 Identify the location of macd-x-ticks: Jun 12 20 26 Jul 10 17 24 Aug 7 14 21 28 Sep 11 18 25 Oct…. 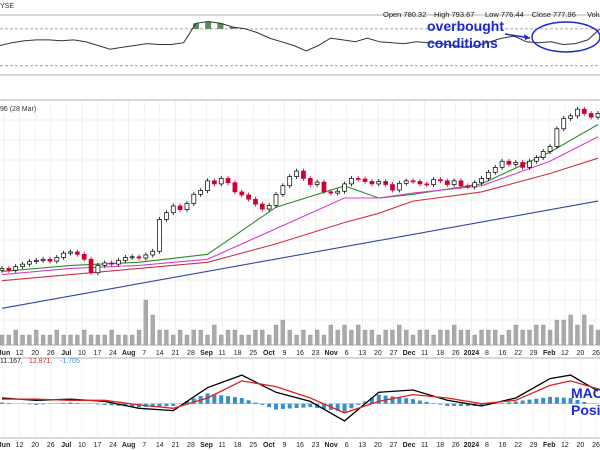
(300, 445).